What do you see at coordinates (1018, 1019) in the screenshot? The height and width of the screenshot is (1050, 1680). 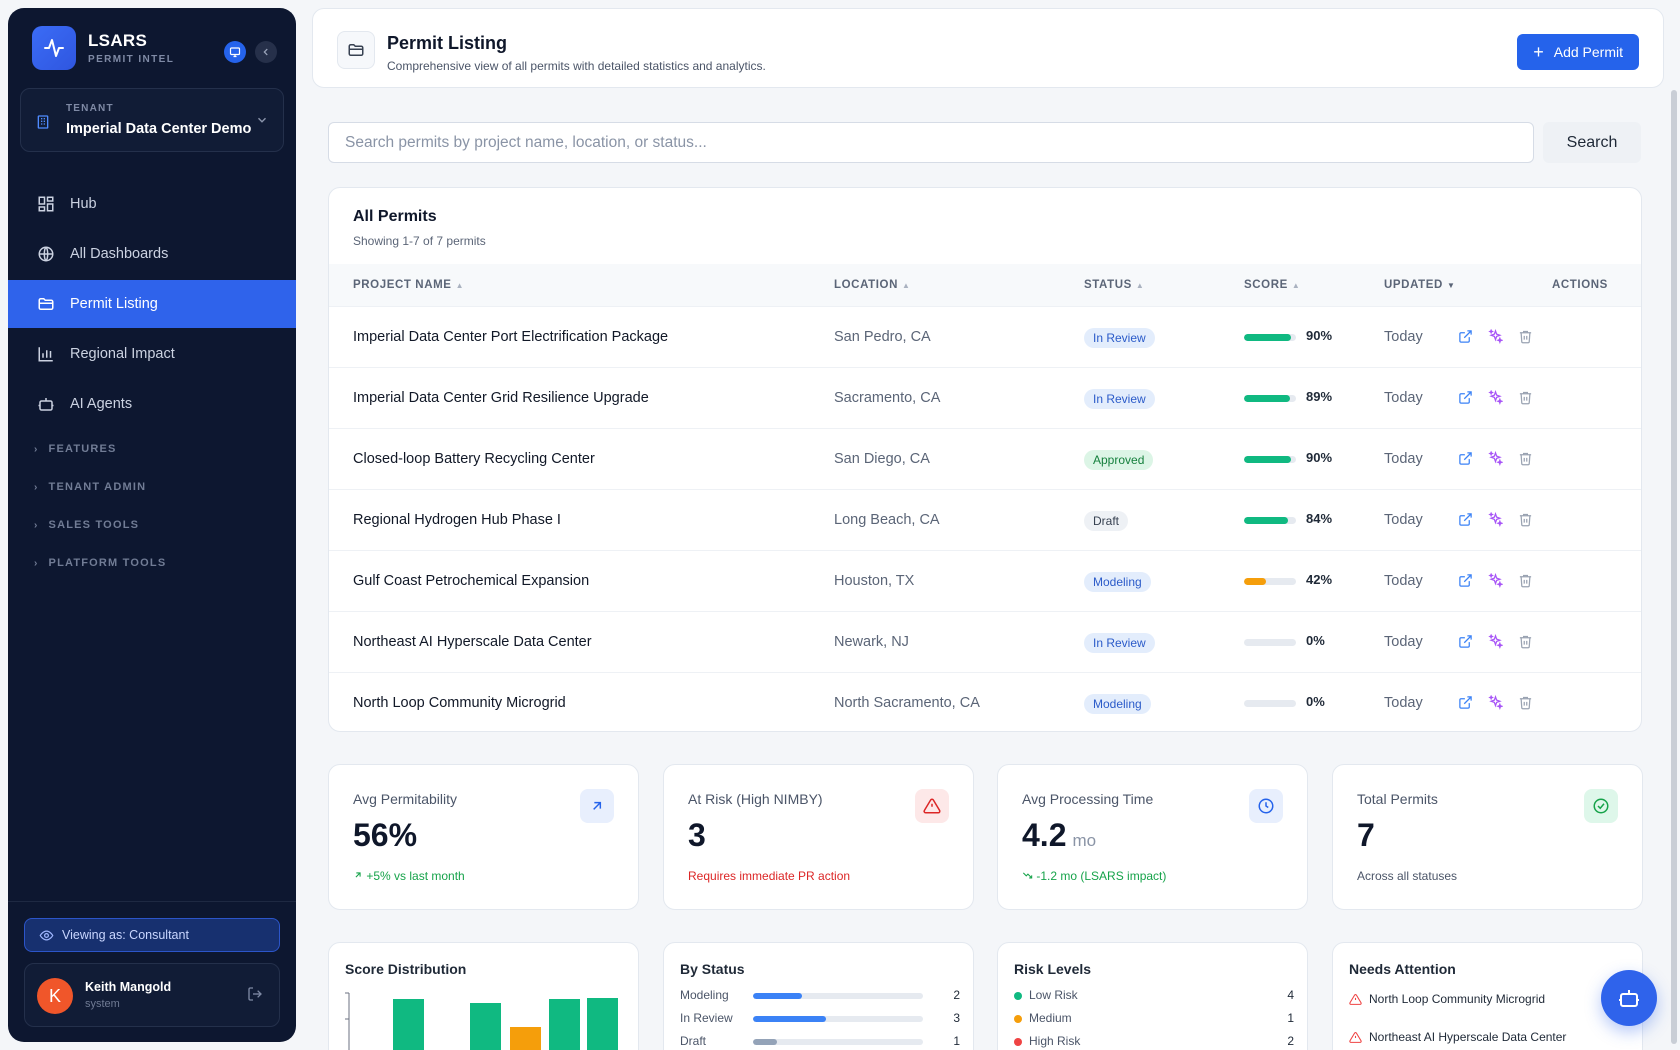 I see `risk-dot` at bounding box center [1018, 1019].